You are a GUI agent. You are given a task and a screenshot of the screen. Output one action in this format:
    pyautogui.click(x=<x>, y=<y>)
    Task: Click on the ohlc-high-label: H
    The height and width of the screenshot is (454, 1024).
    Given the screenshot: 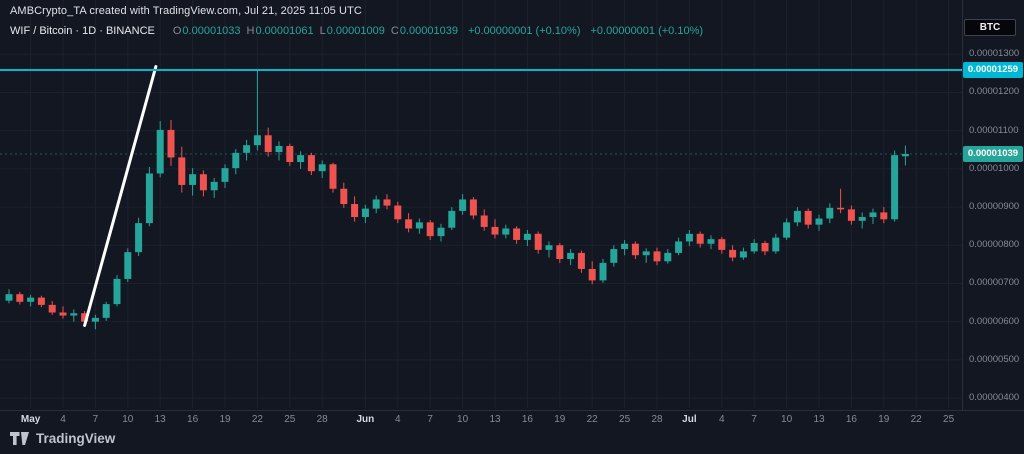 What is the action you would take?
    pyautogui.click(x=250, y=31)
    